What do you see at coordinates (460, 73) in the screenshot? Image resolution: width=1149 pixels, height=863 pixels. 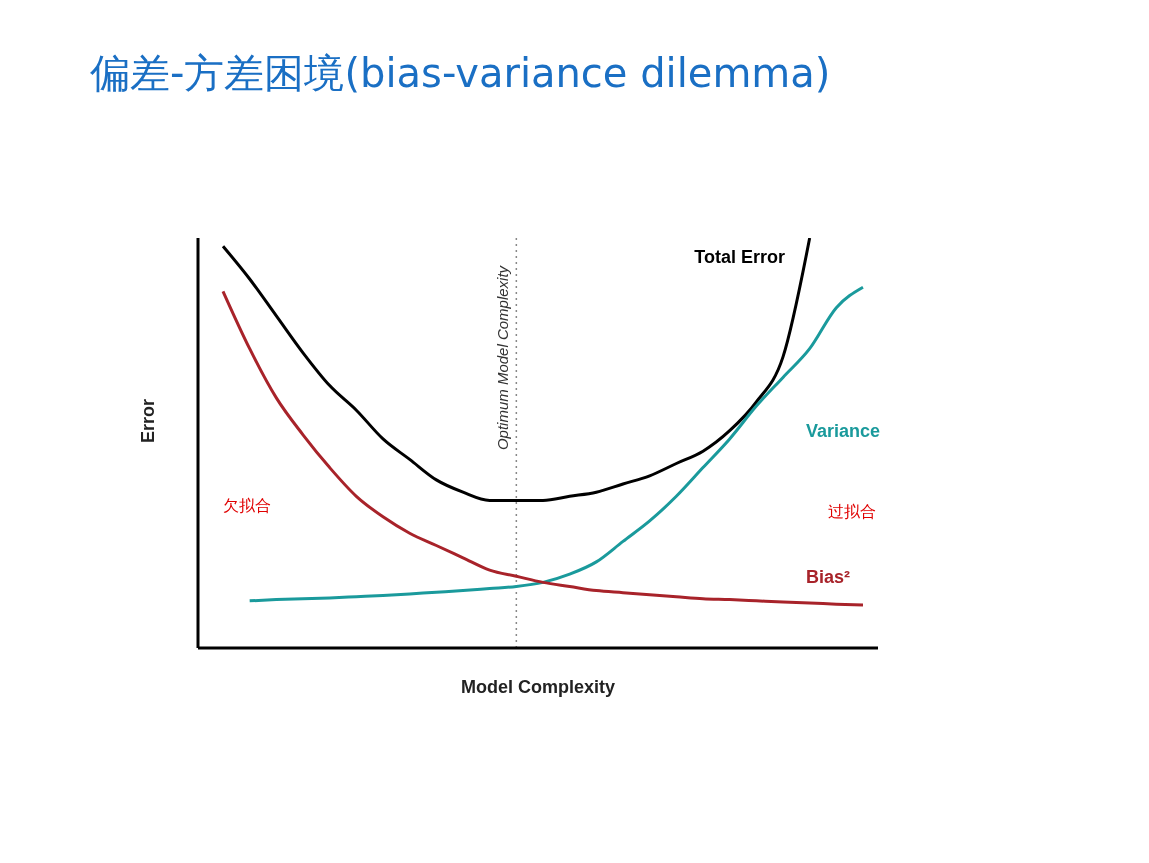 I see `chart-title: 偏差-方差困境(bias-variance dilemma)` at bounding box center [460, 73].